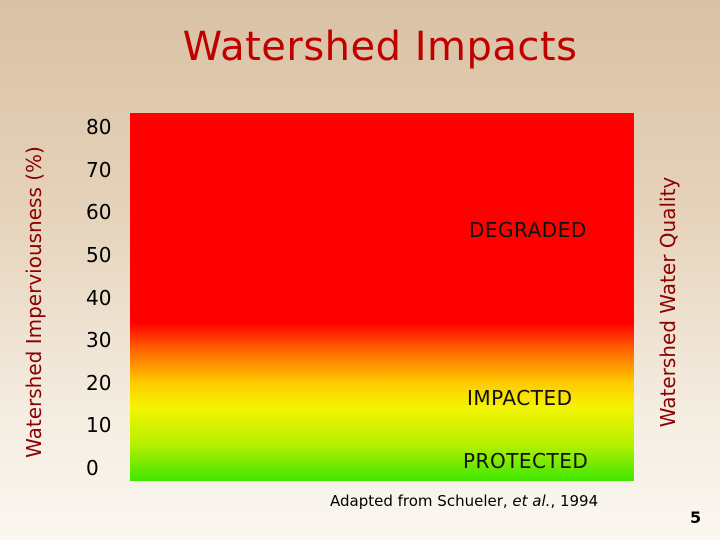 The height and width of the screenshot is (540, 720). I want to click on page-number: 5, so click(696, 517).